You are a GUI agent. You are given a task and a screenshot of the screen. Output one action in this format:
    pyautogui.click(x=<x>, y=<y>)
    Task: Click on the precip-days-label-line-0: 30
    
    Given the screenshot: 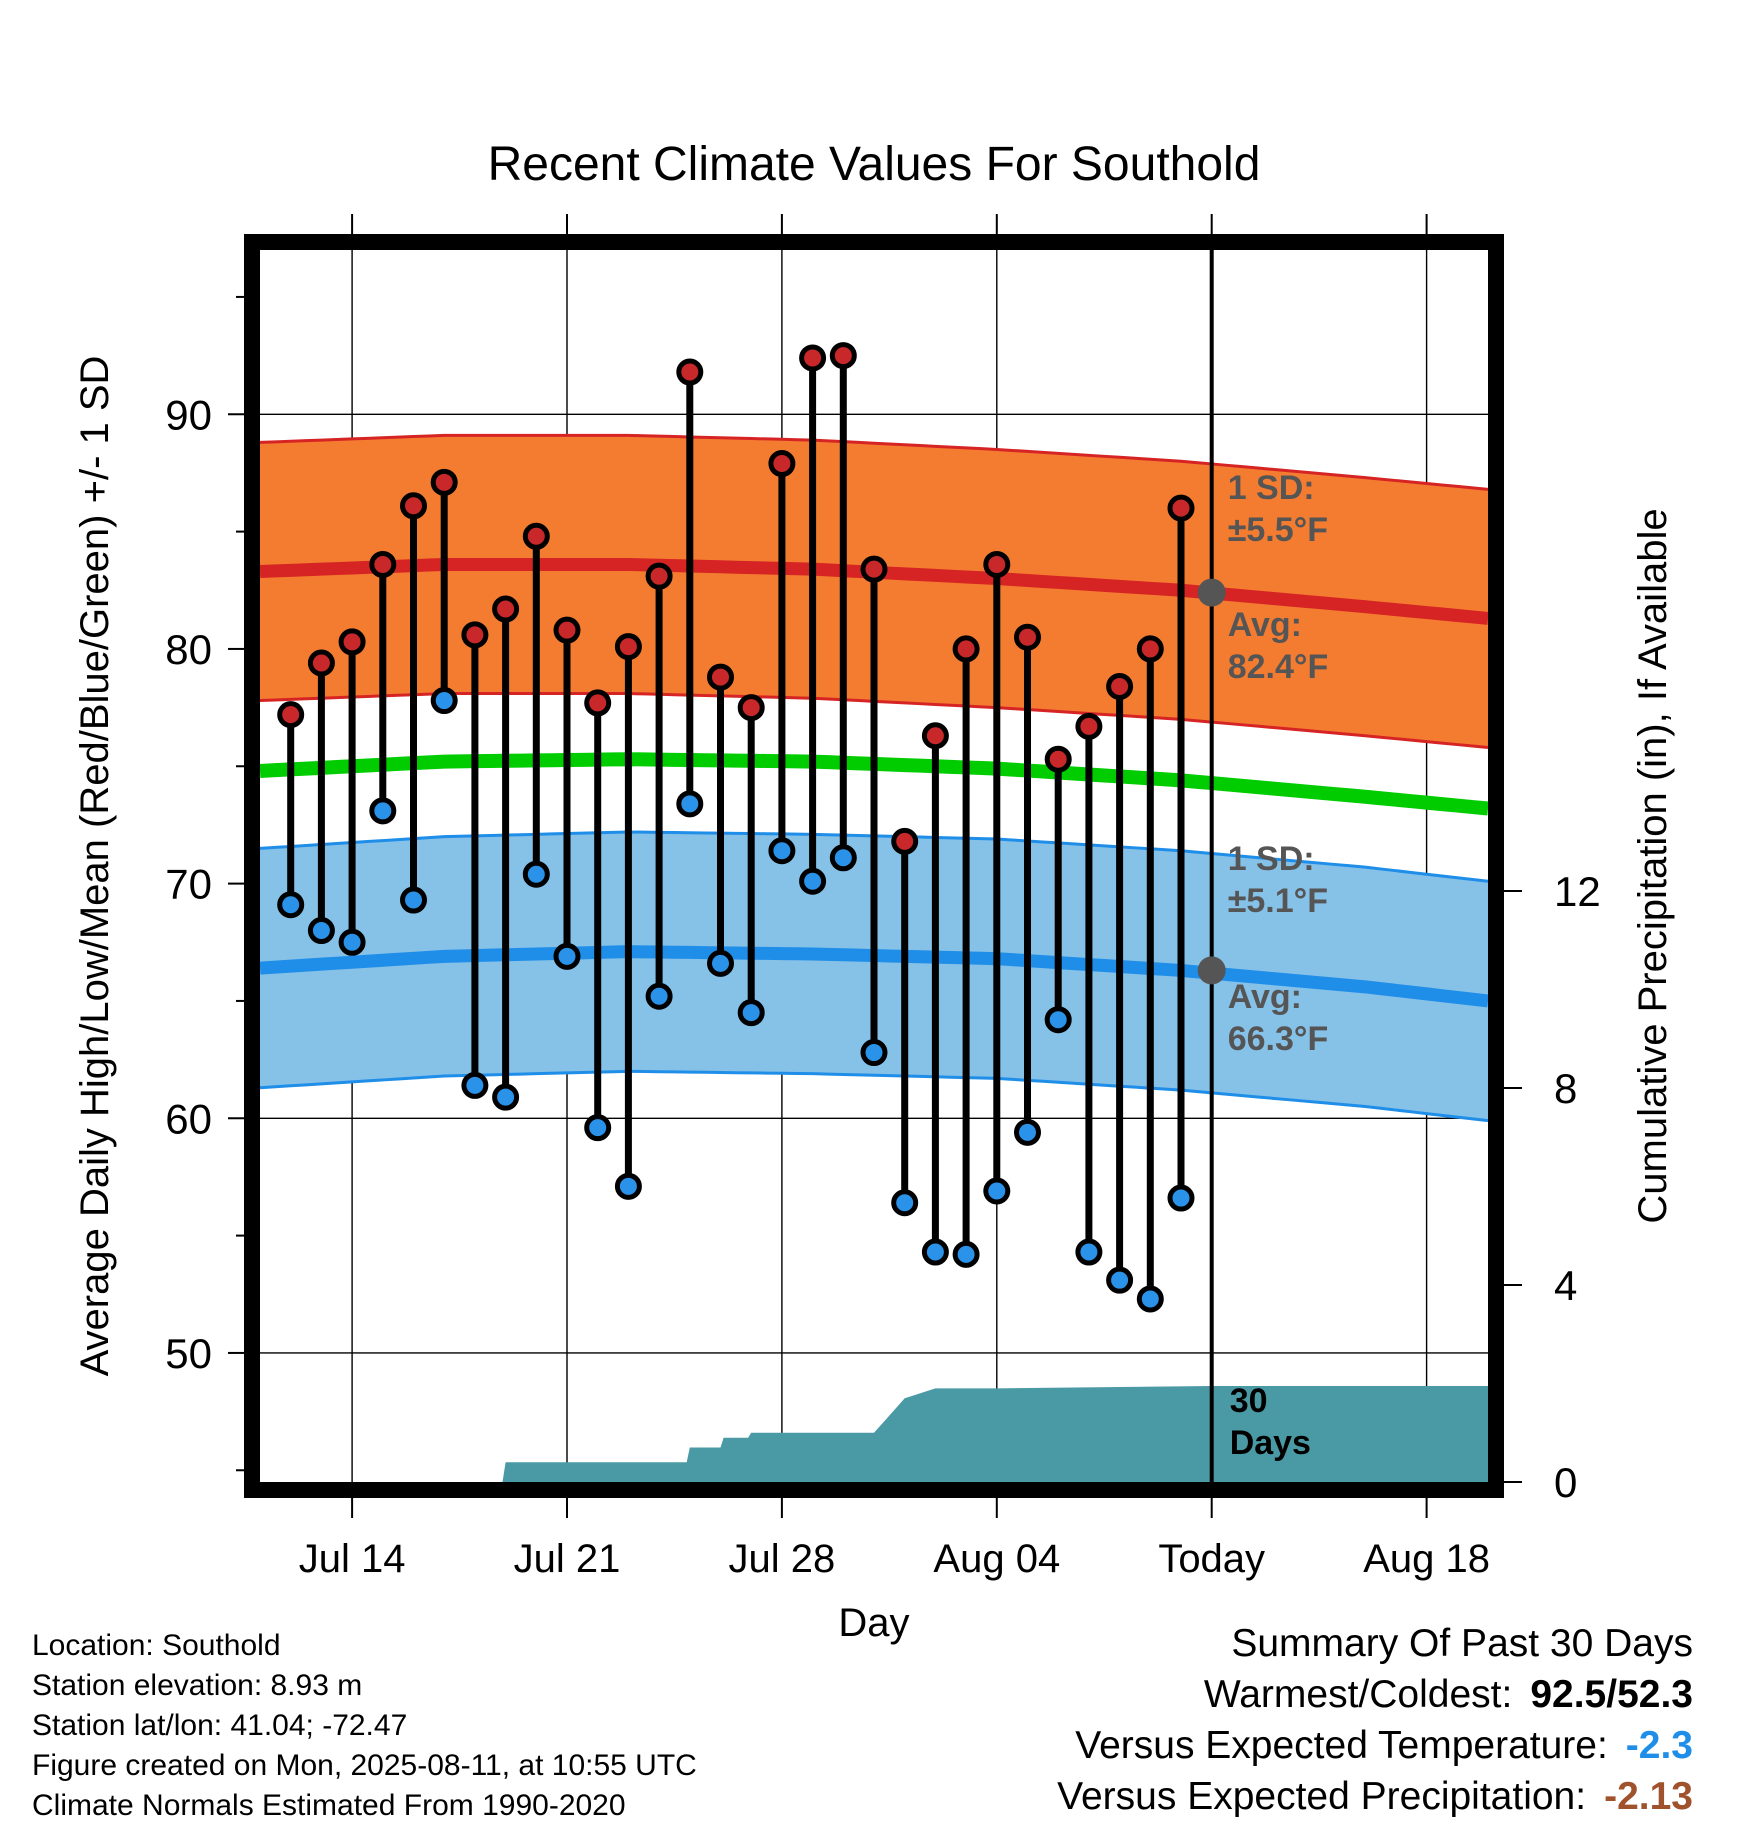 What is the action you would take?
    pyautogui.click(x=1249, y=1401)
    